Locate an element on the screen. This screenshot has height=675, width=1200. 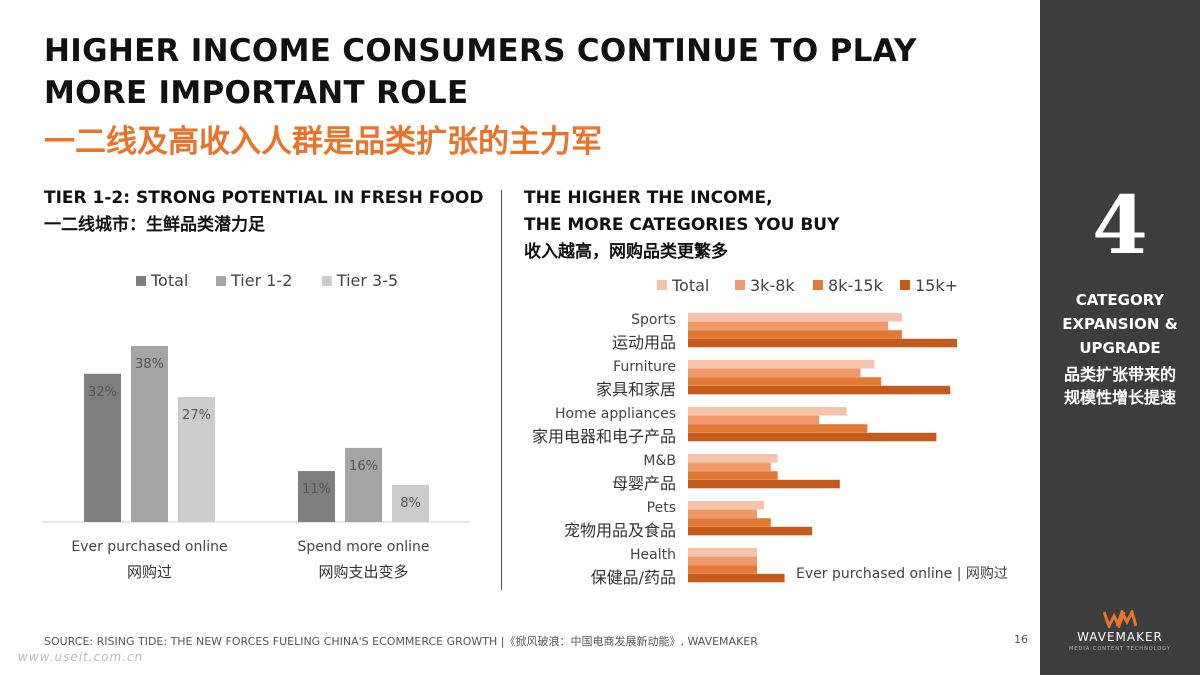
logo-subtext: MEDIA CONTENT TECHNOLOGY is located at coordinates (1120, 649).